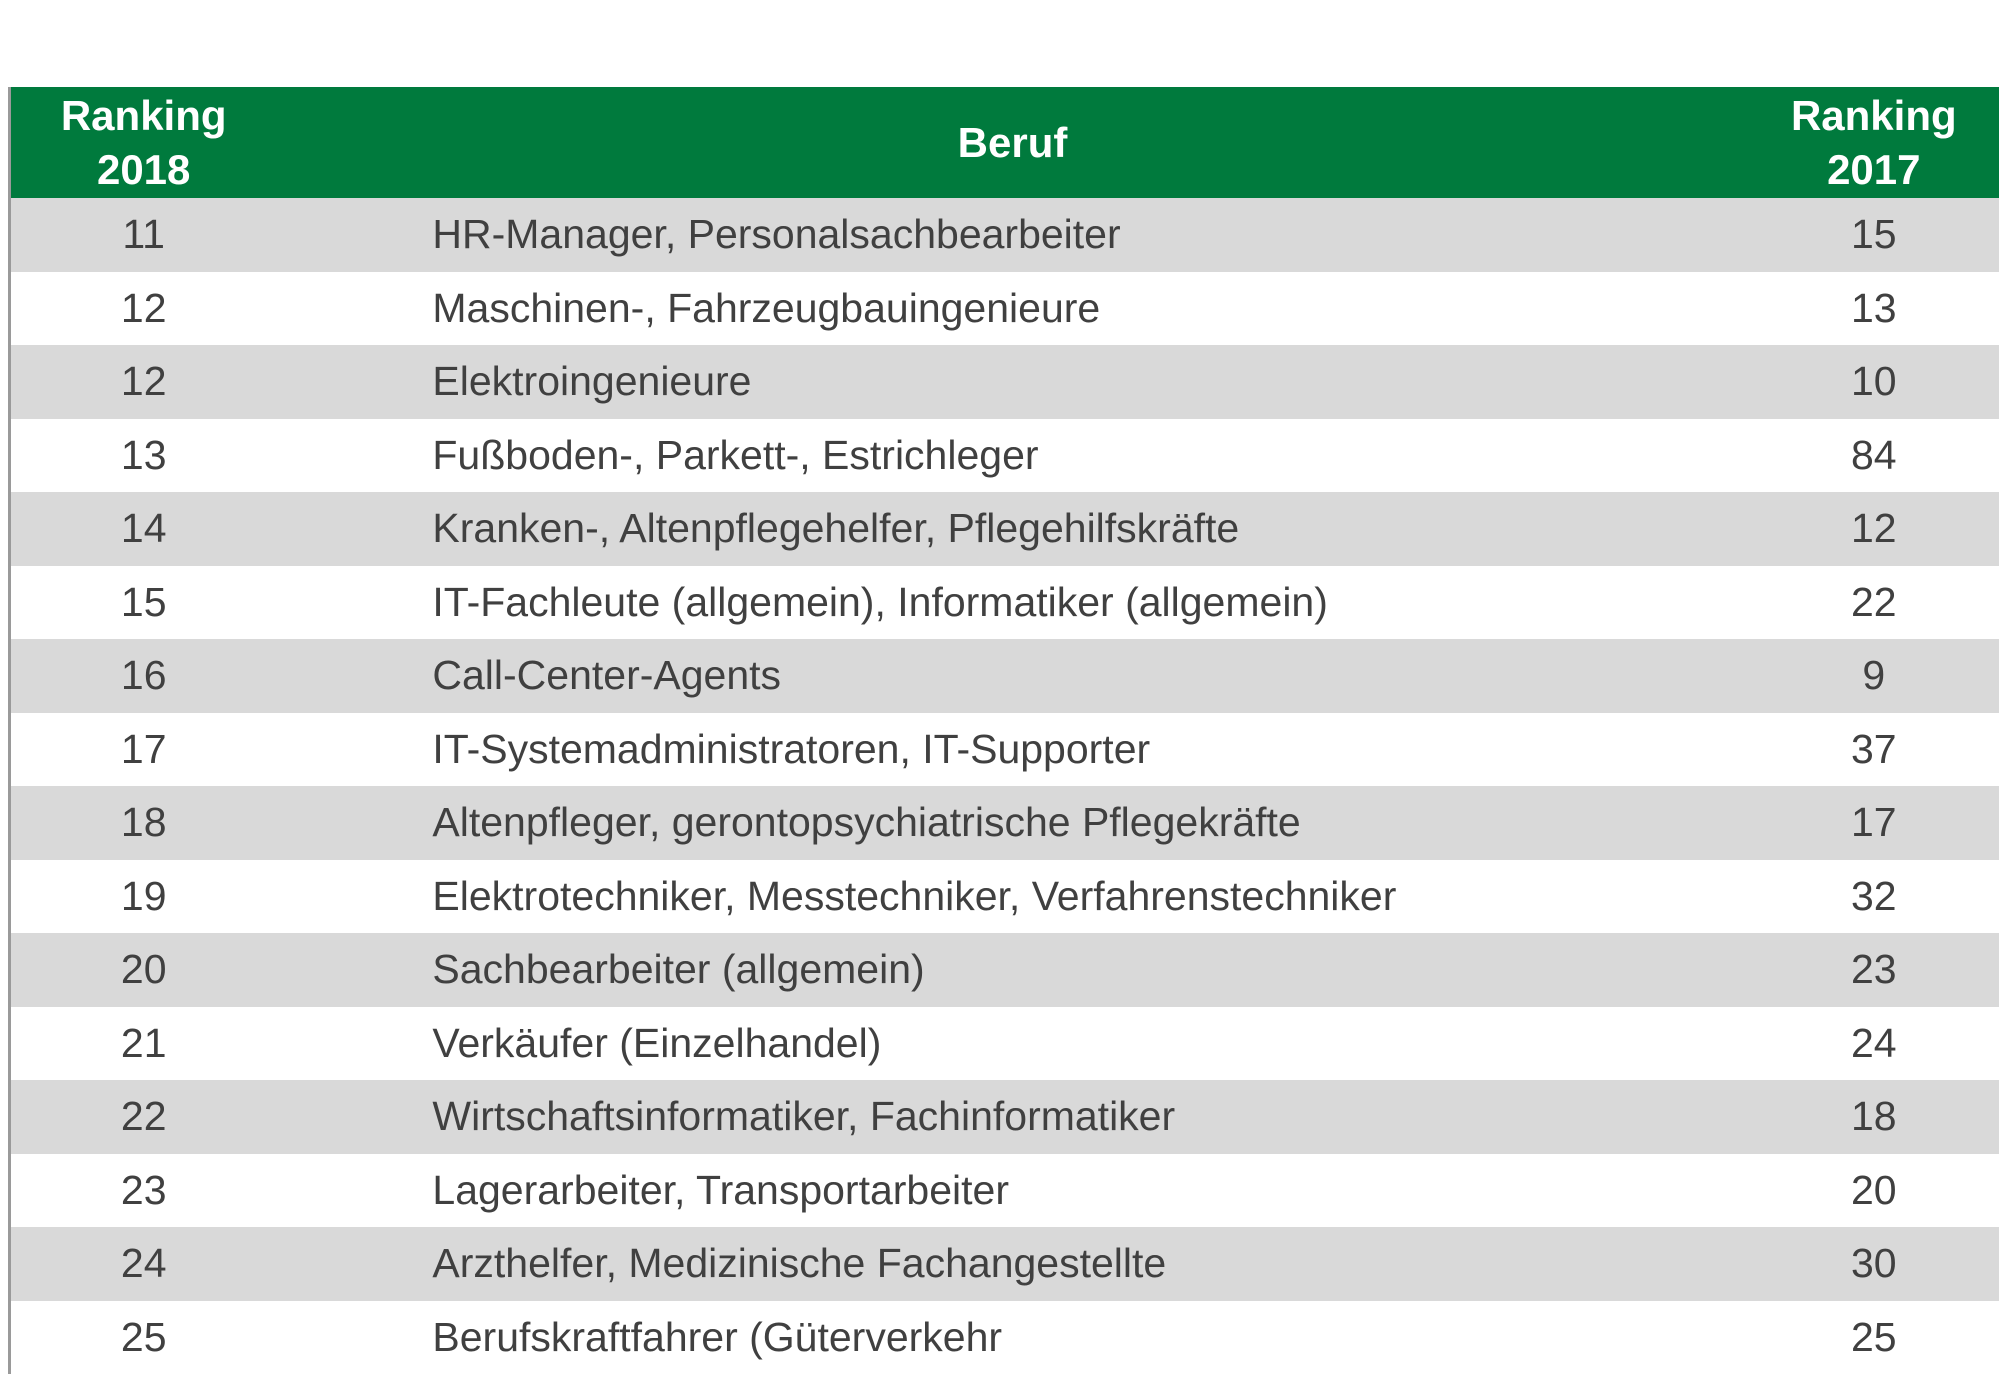  What do you see at coordinates (1012, 1337) in the screenshot?
I see `occupation: Berufskraftfahrer (Güterverkehr` at bounding box center [1012, 1337].